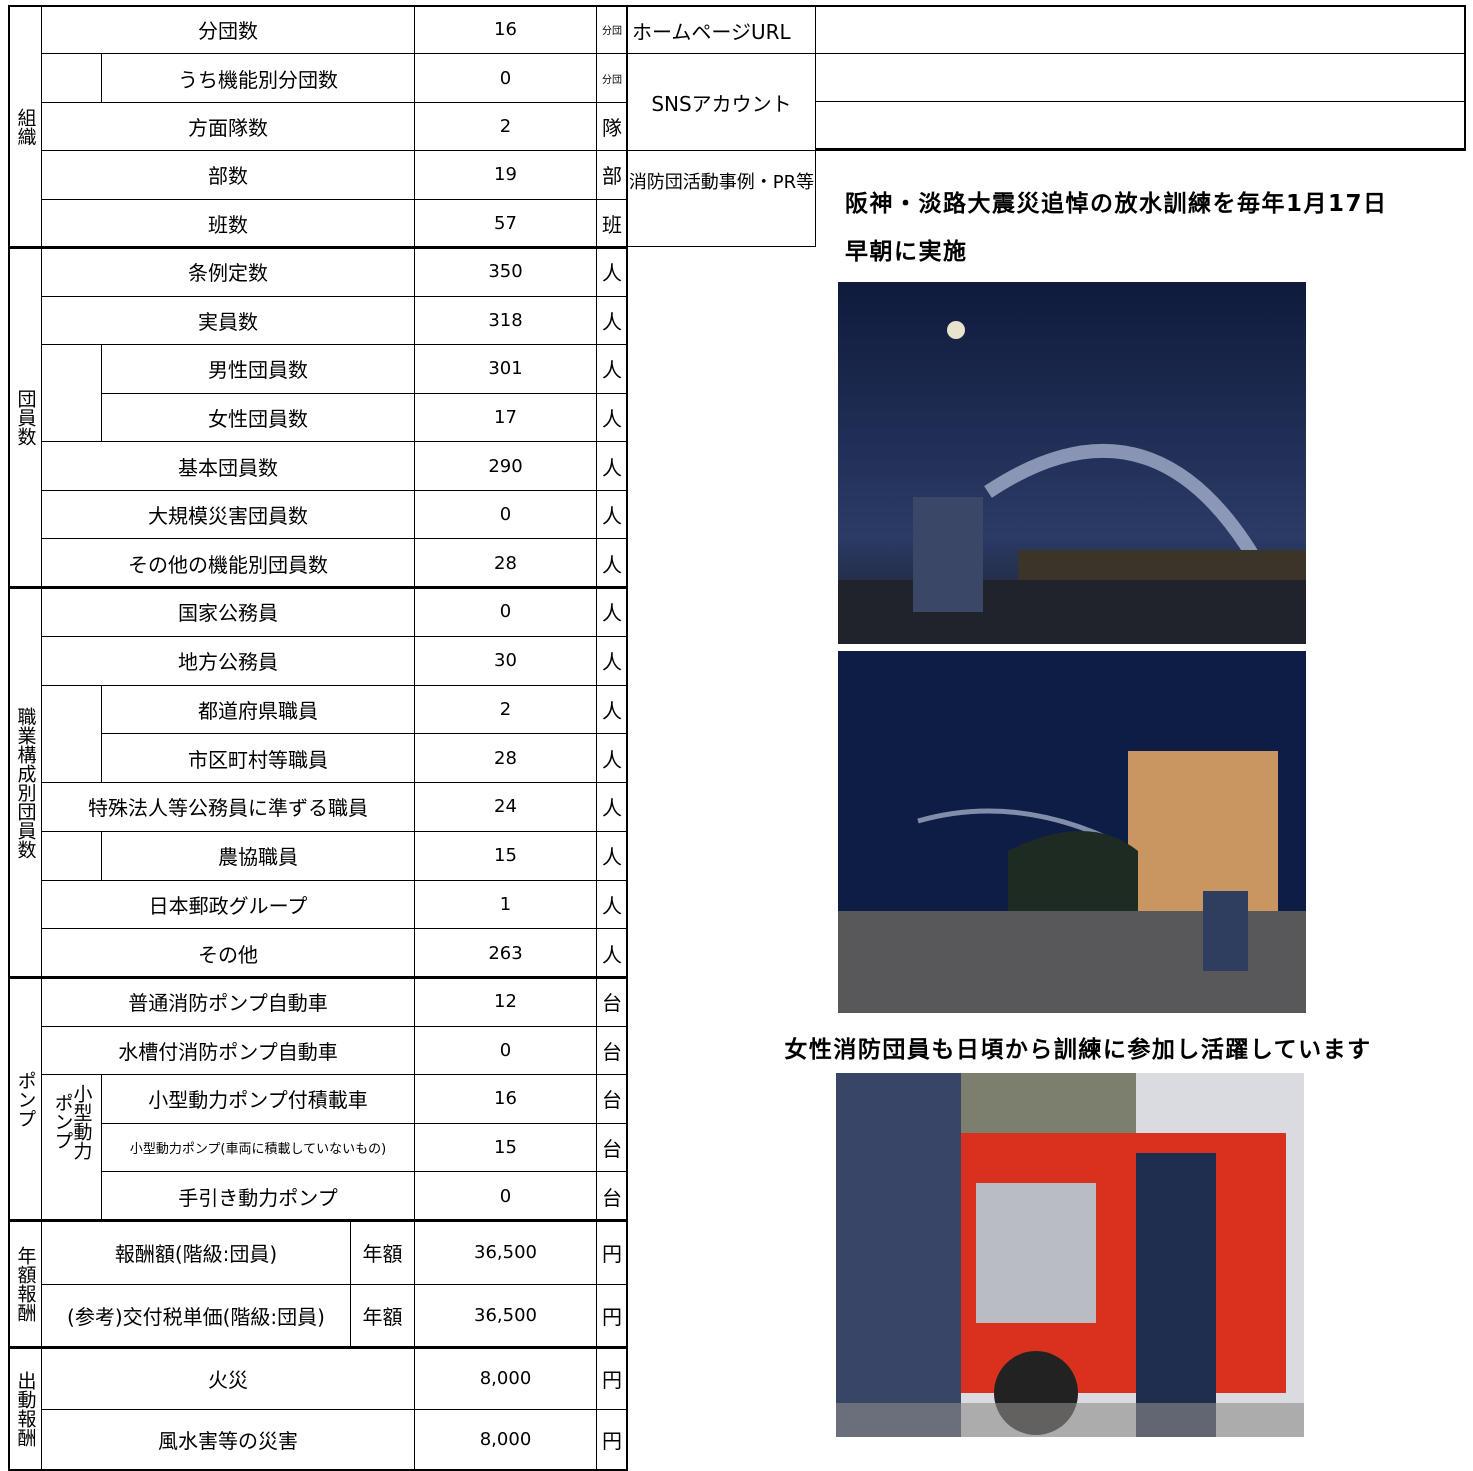 Image resolution: width=1473 pixels, height=1471 pixels. Describe the element at coordinates (258, 369) in the screenshot. I see `row-label: 男性団員数` at that location.